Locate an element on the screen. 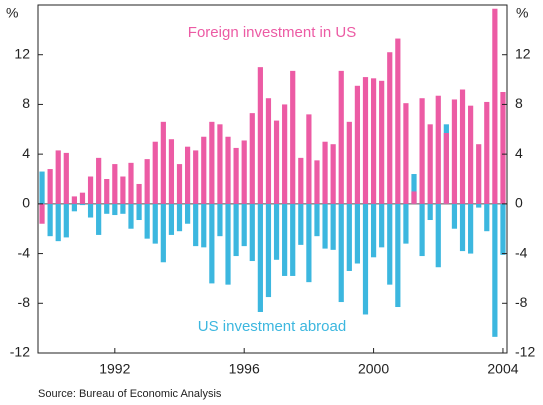  y-tick-label: 4 is located at coordinates (26, 153).